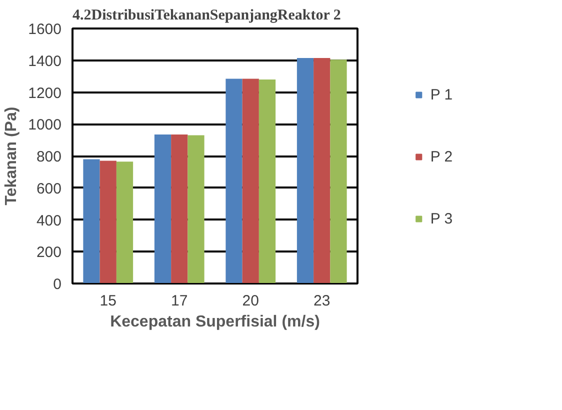  Describe the element at coordinates (57, 284) in the screenshot. I see `y-tick-label: 0` at that location.